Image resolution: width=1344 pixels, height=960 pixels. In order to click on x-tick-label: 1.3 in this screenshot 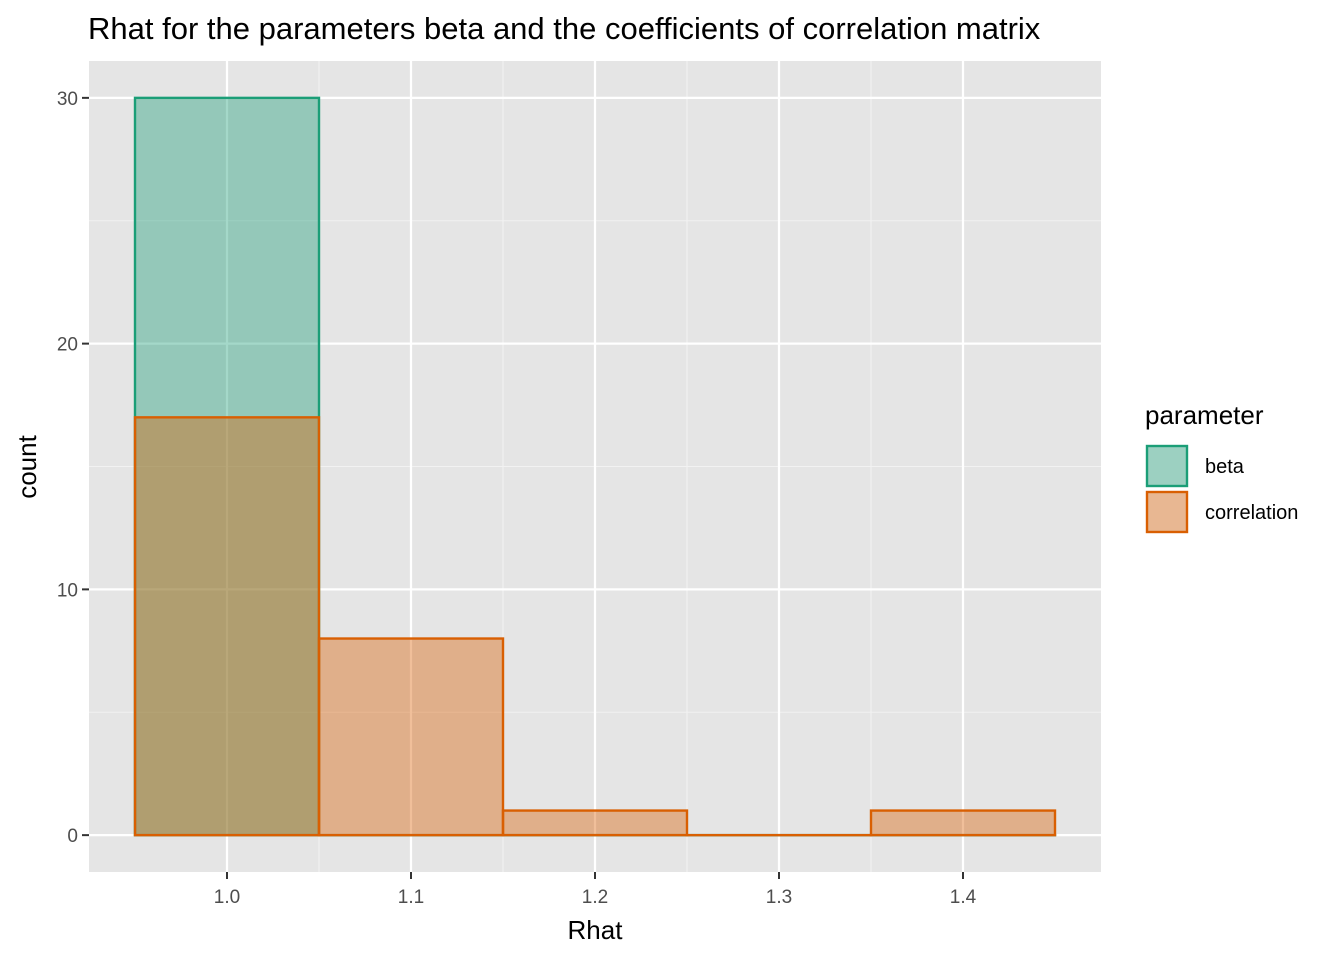, I will do `click(779, 897)`.